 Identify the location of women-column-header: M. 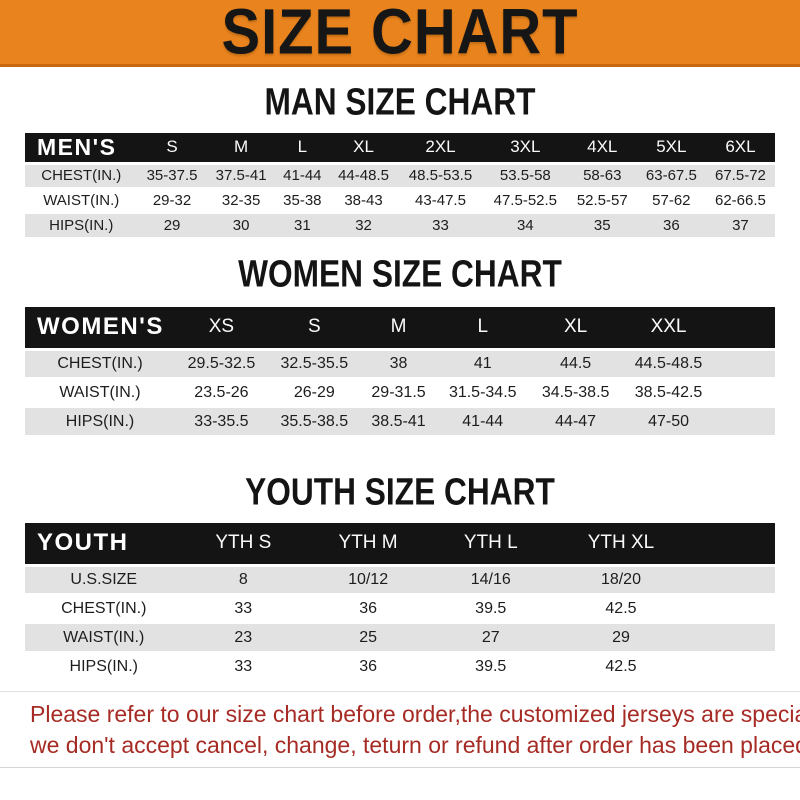
(398, 329).